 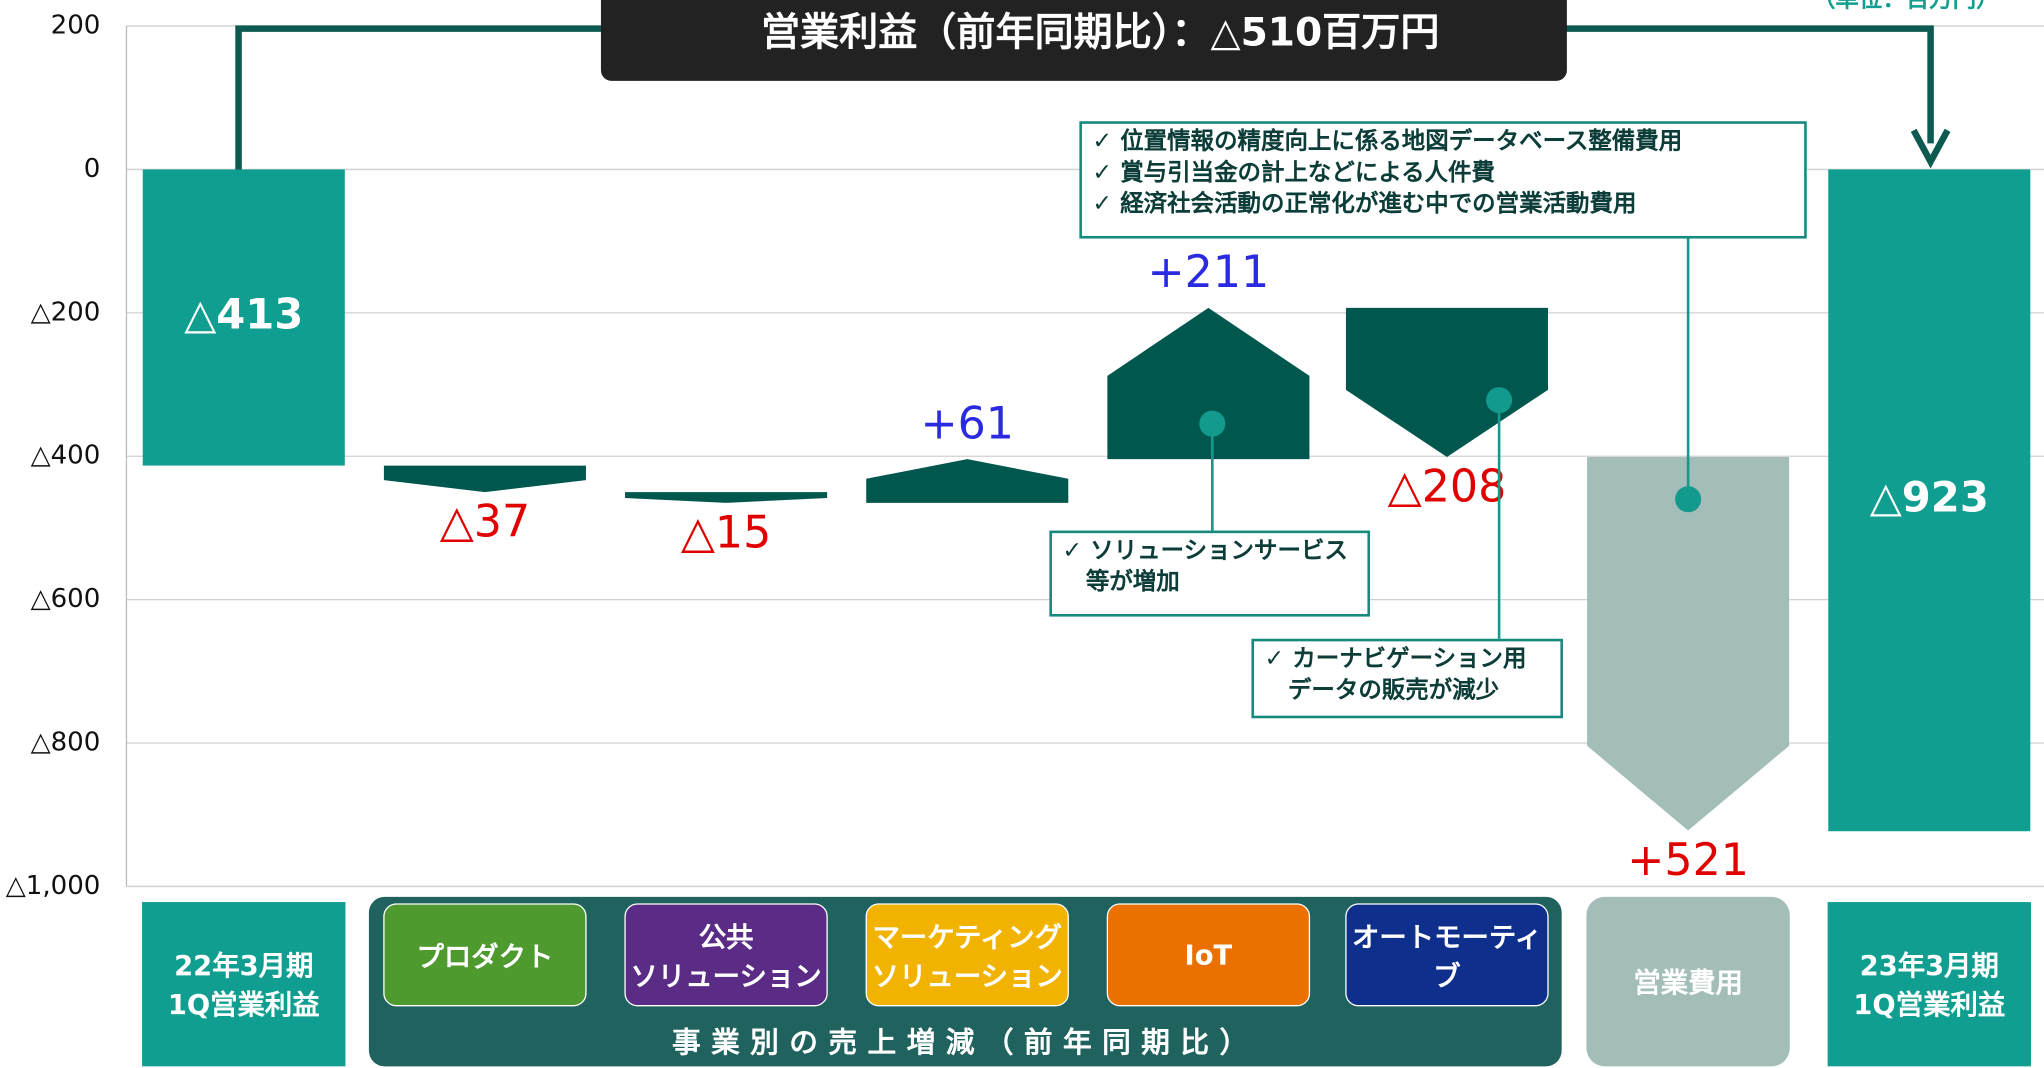 I want to click on annotation-line: ✓ ソリューションサービス, so click(x=1205, y=551).